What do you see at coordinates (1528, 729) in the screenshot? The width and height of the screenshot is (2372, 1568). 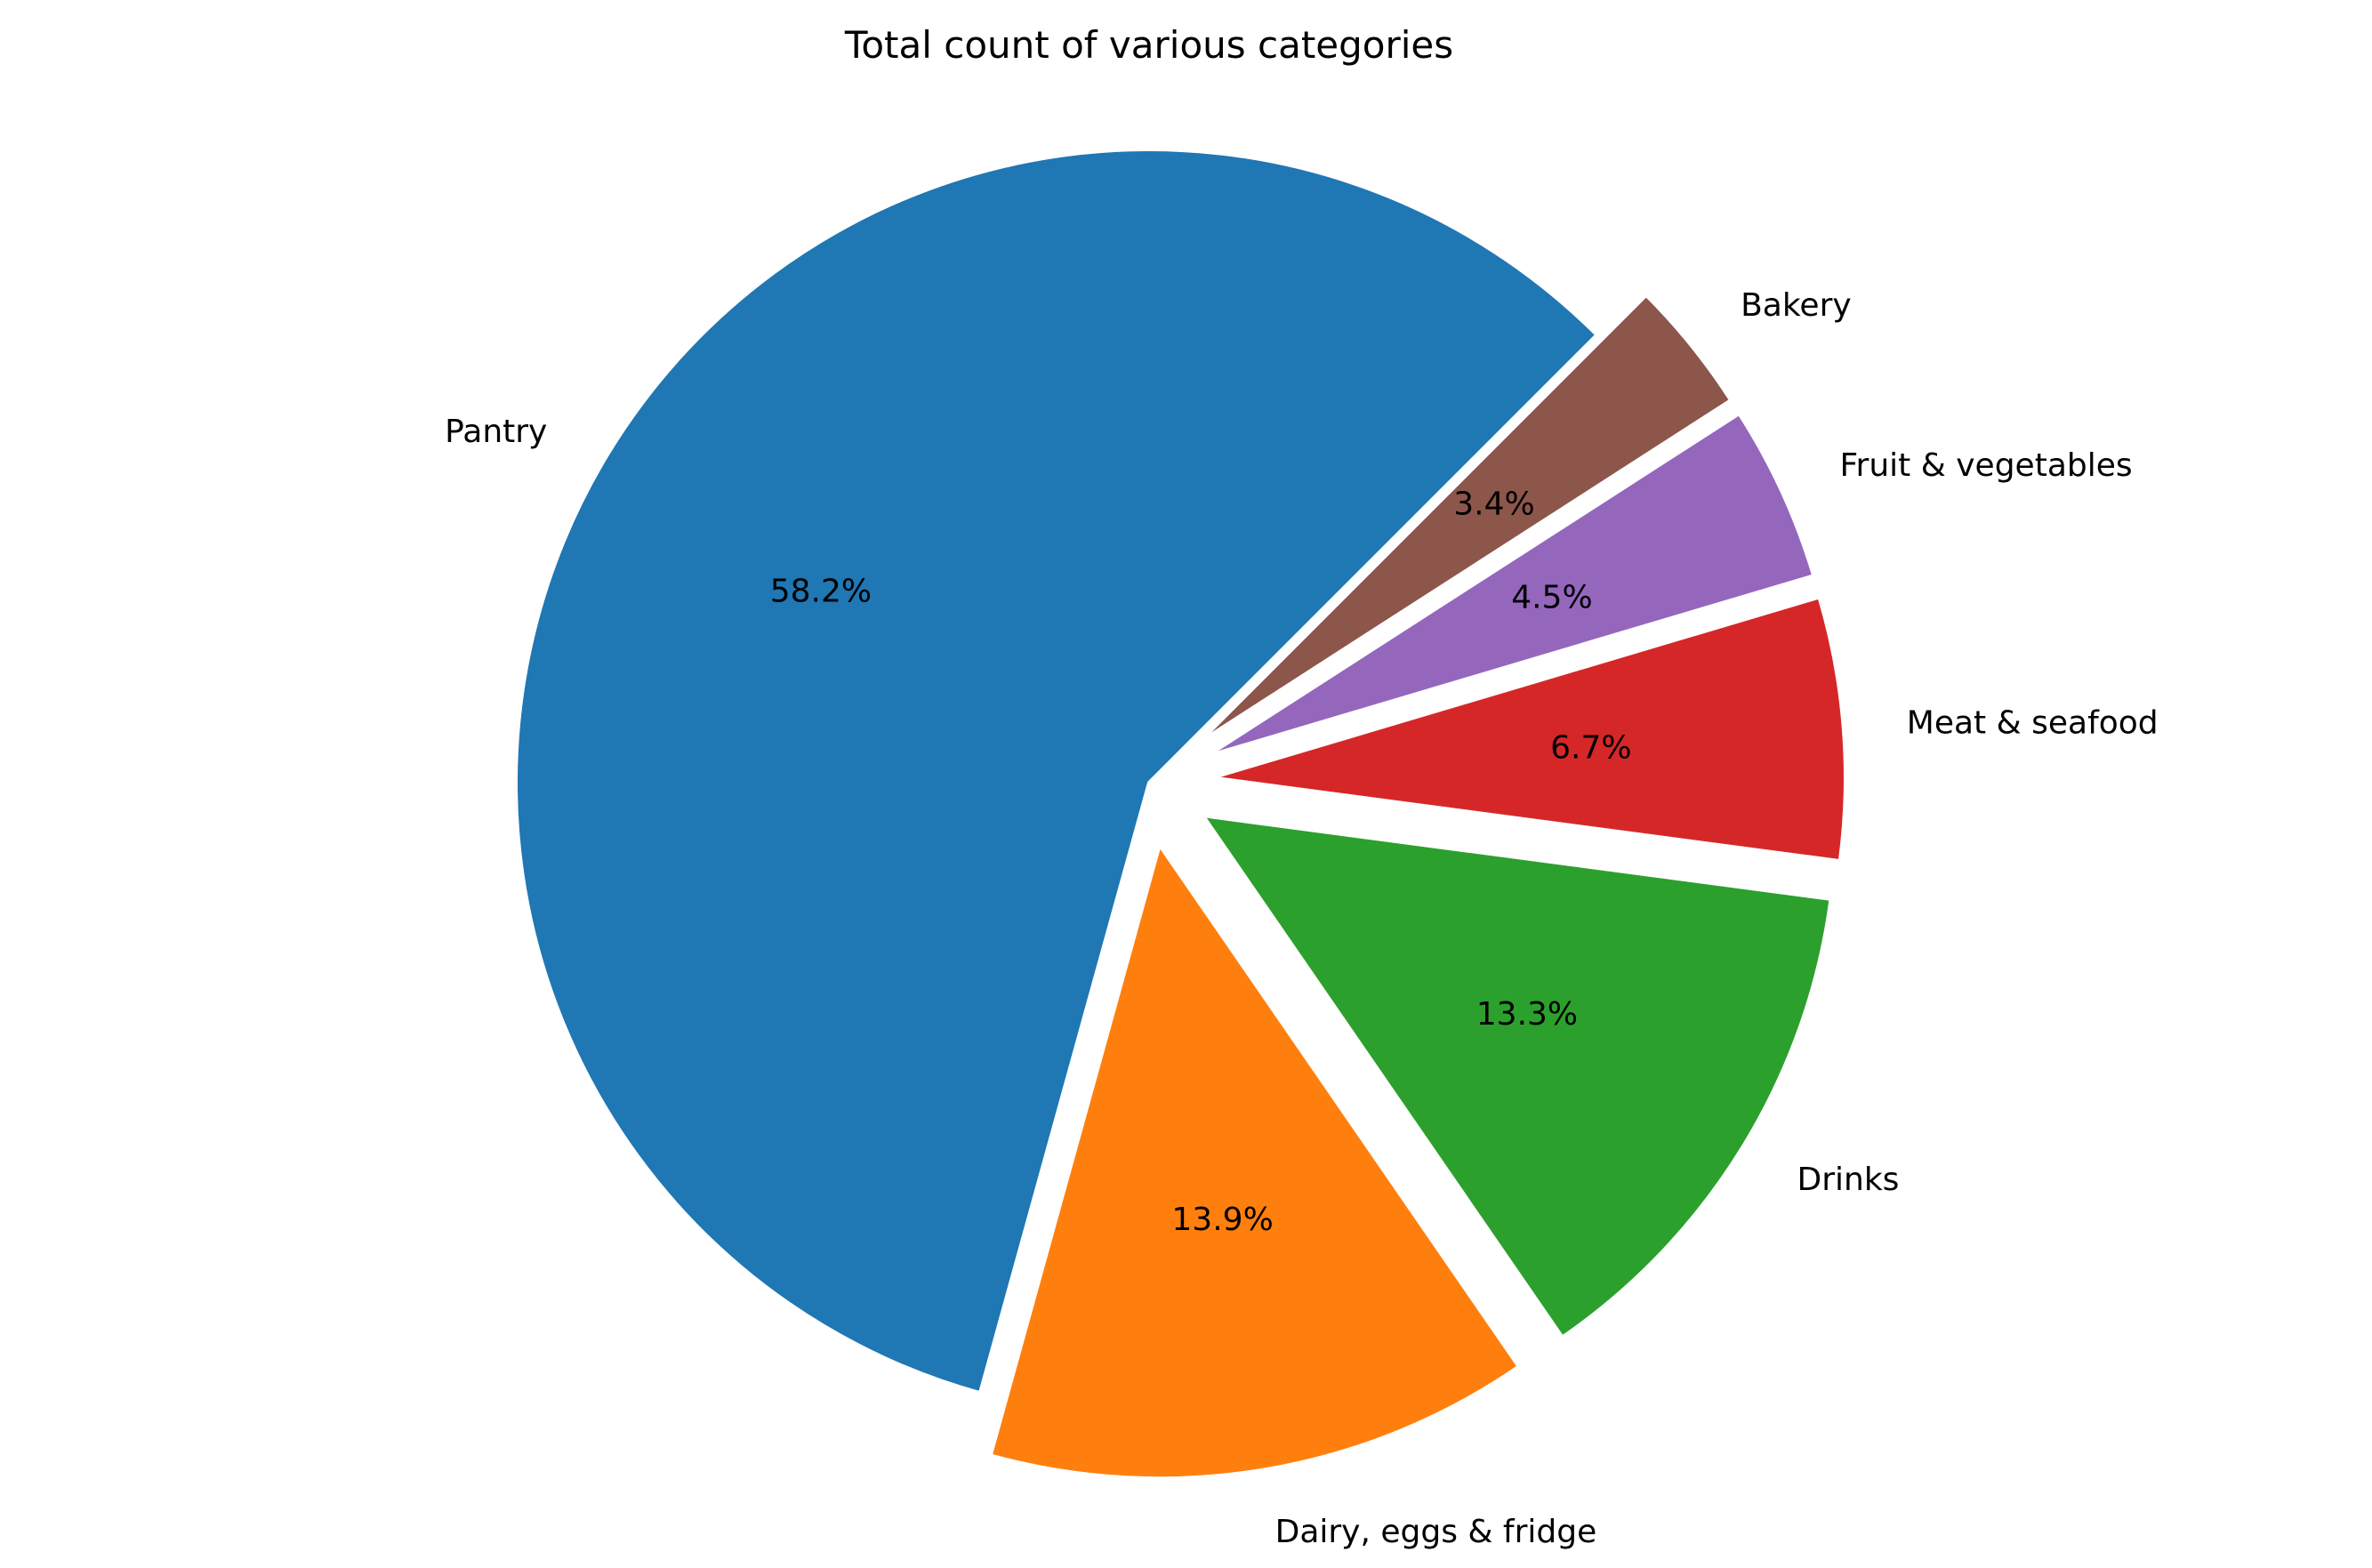 I see `pie-slice-meat-seafood` at bounding box center [1528, 729].